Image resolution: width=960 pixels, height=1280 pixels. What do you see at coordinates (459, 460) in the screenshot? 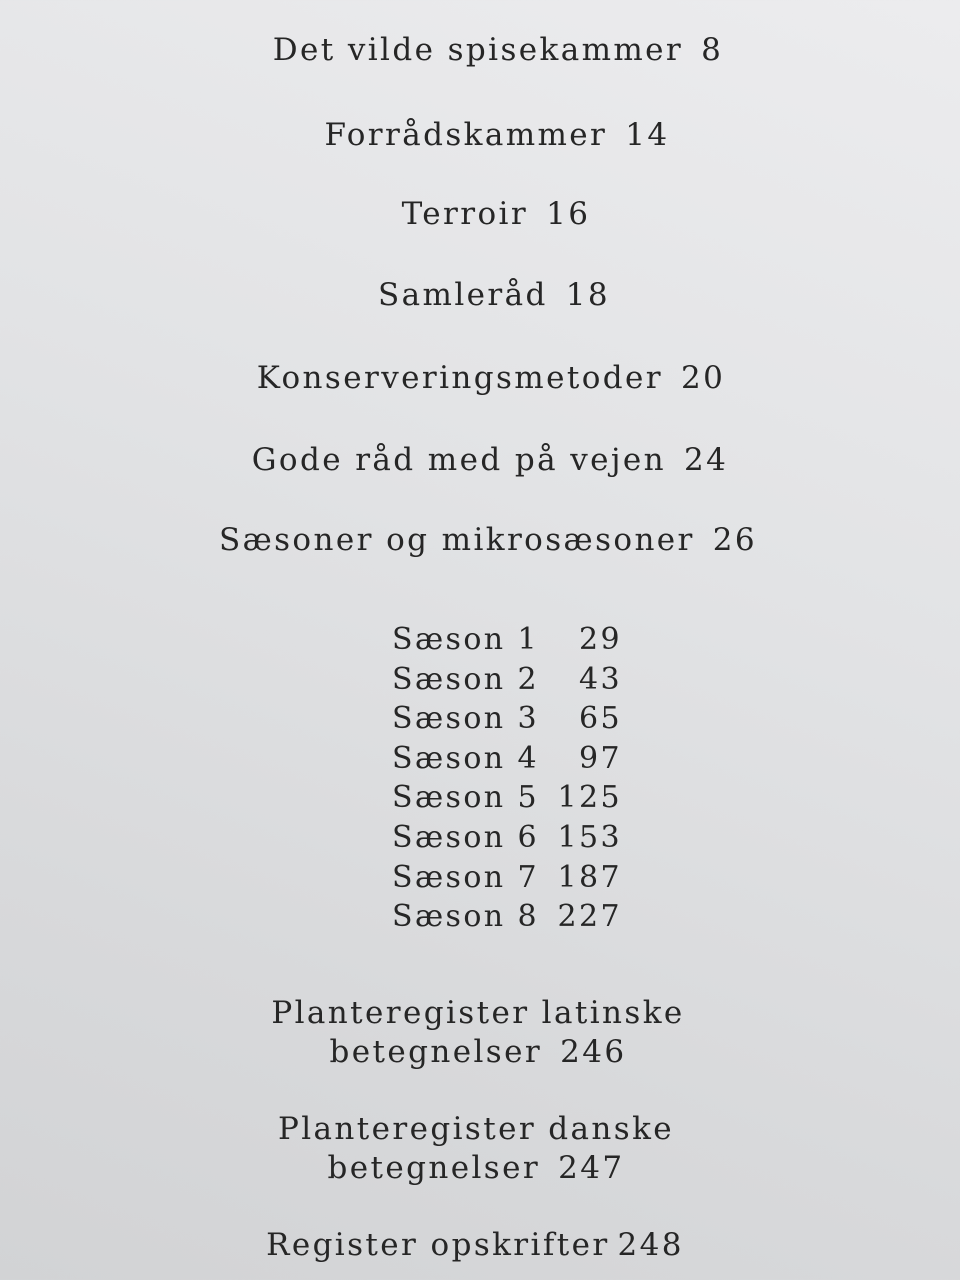
I see `entry-title: Gode råd med på vejen` at bounding box center [459, 460].